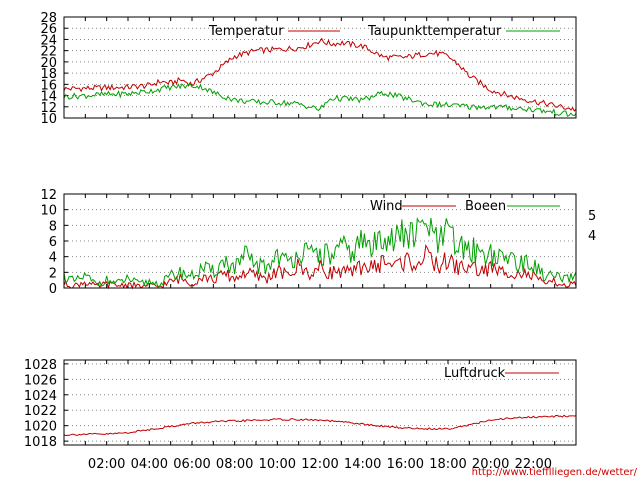 This screenshot has width=640, height=480. Describe the element at coordinates (48, 74) in the screenshot. I see `temperature-y-tick-label: 18` at that location.